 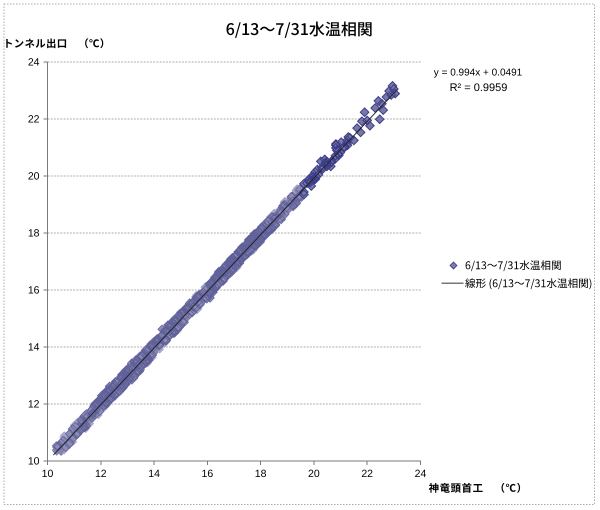 What do you see at coordinates (479, 88) in the screenshot?
I see `svg-text: R² = 0.9959` at bounding box center [479, 88].